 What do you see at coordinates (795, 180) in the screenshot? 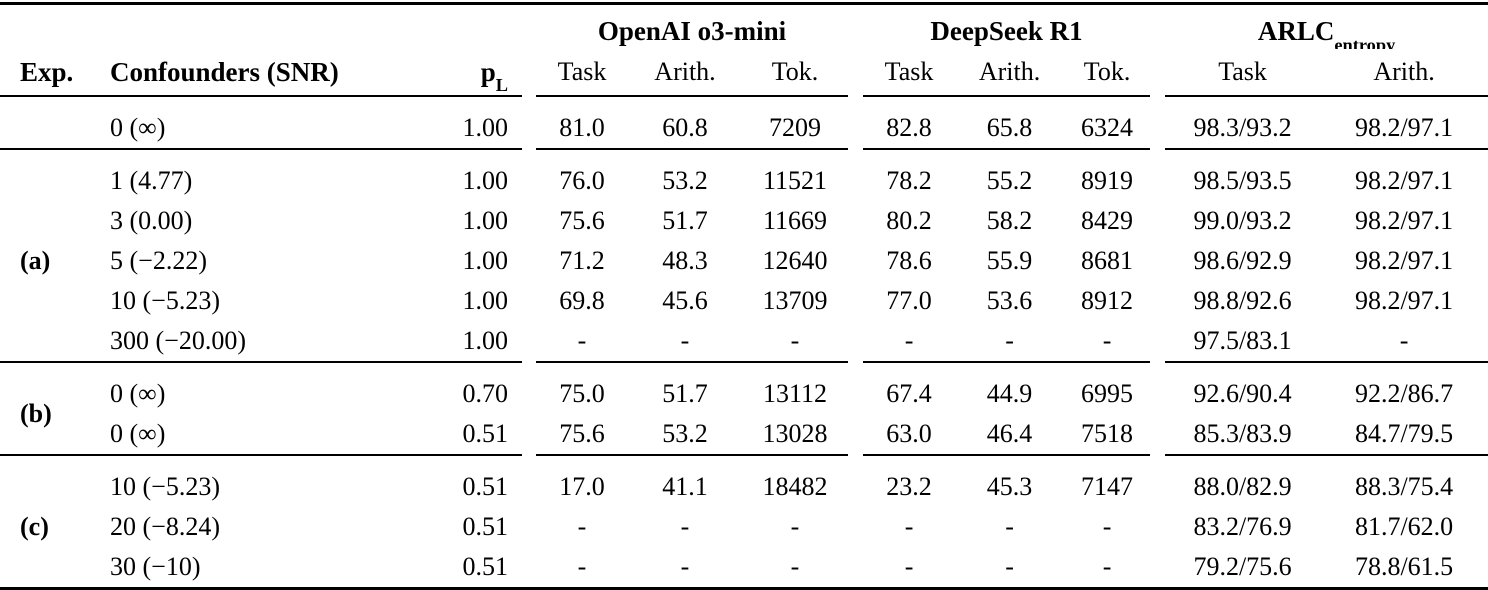
I see `o3-tok-cell: 11521` at bounding box center [795, 180].